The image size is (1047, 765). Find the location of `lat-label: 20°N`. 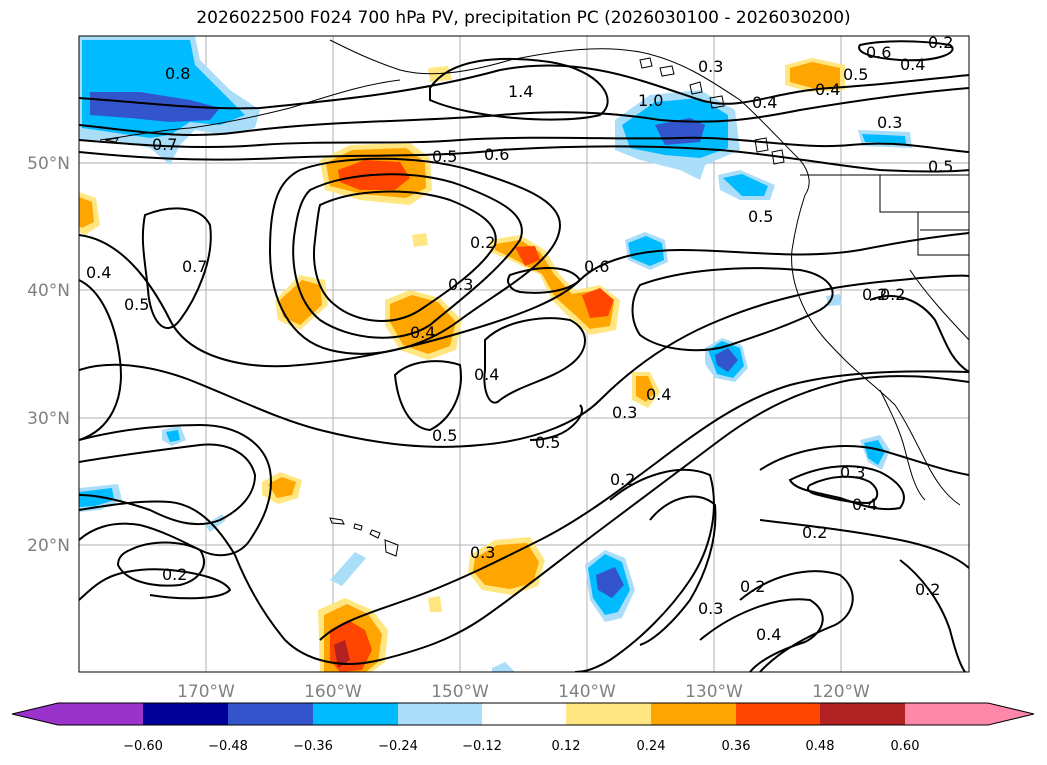

lat-label: 20°N is located at coordinates (48, 546).